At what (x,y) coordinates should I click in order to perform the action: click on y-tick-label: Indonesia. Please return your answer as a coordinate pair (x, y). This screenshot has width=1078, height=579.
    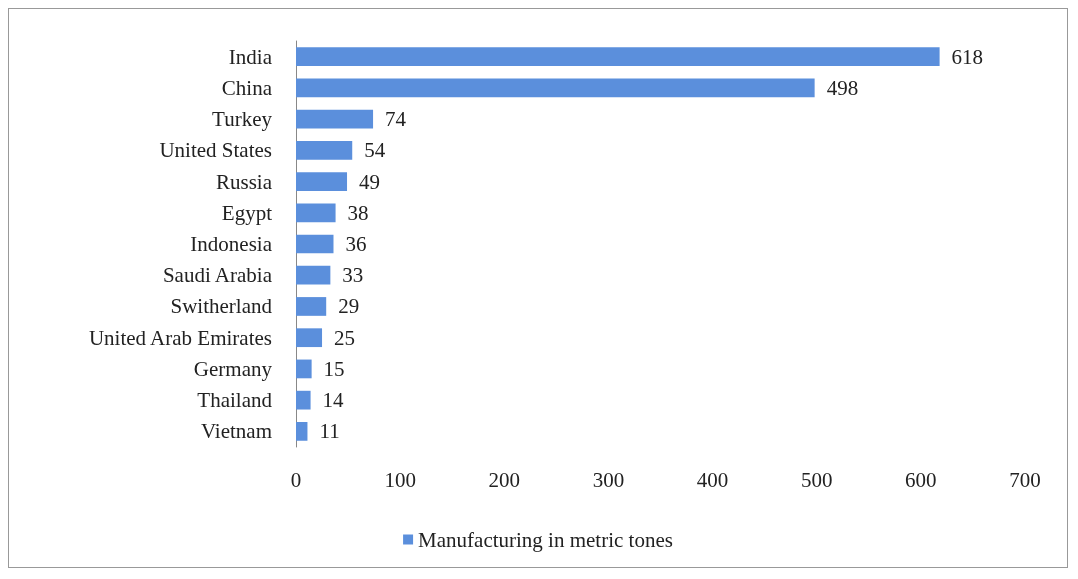
    Looking at the image, I should click on (231, 244).